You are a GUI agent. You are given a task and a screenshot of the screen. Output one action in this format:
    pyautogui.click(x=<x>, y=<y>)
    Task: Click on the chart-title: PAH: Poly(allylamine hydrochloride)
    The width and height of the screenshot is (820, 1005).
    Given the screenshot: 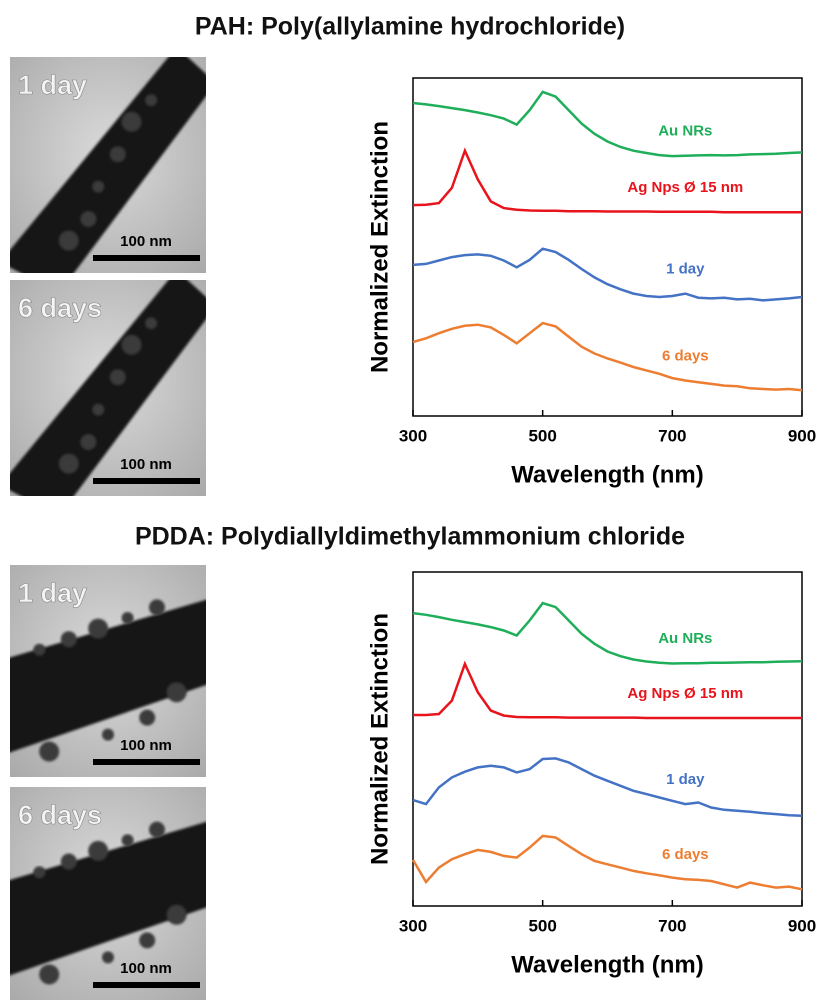 What is the action you would take?
    pyautogui.click(x=410, y=27)
    